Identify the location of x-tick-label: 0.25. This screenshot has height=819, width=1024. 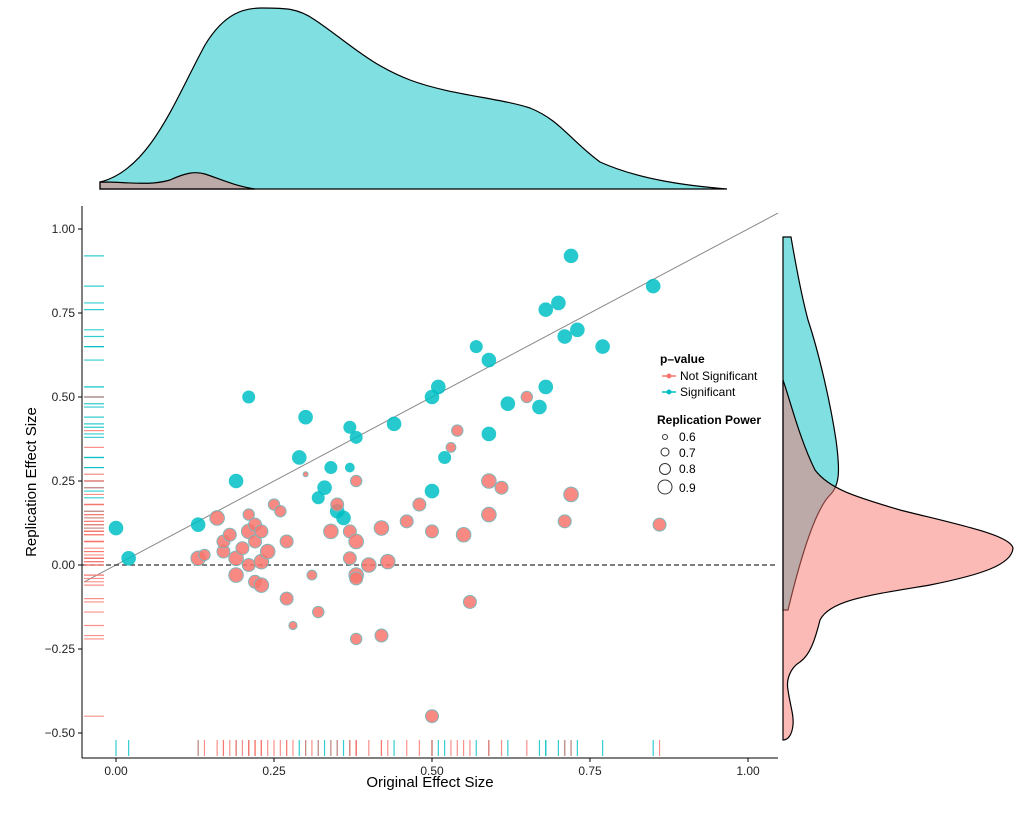
(274, 771).